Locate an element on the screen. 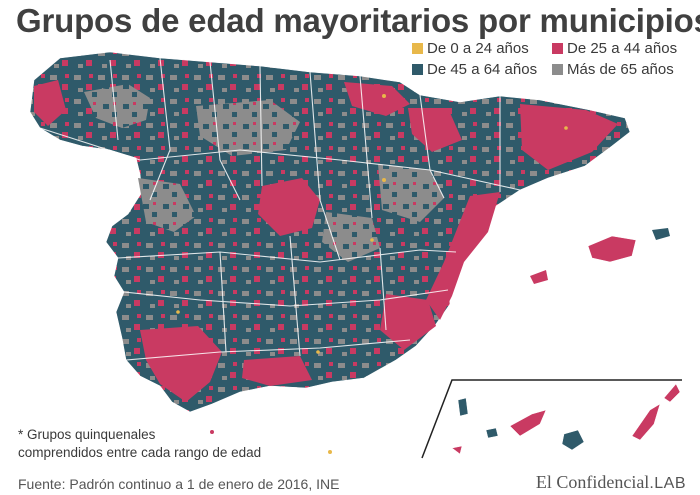 The height and width of the screenshot is (495, 700). legend-swatch-65plus is located at coordinates (557, 69).